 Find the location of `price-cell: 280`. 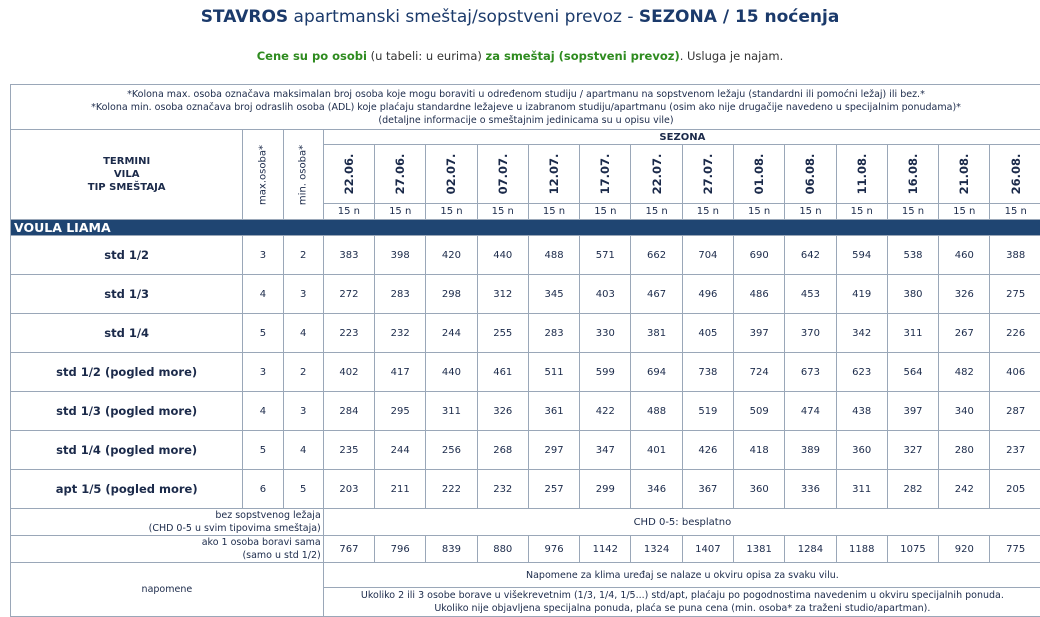

price-cell: 280 is located at coordinates (964, 450).